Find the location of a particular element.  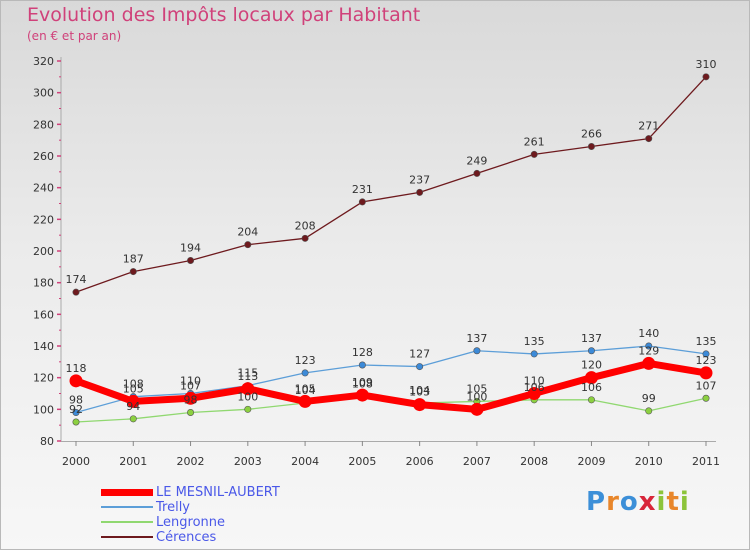

data-label: 140 is located at coordinates (648, 333).